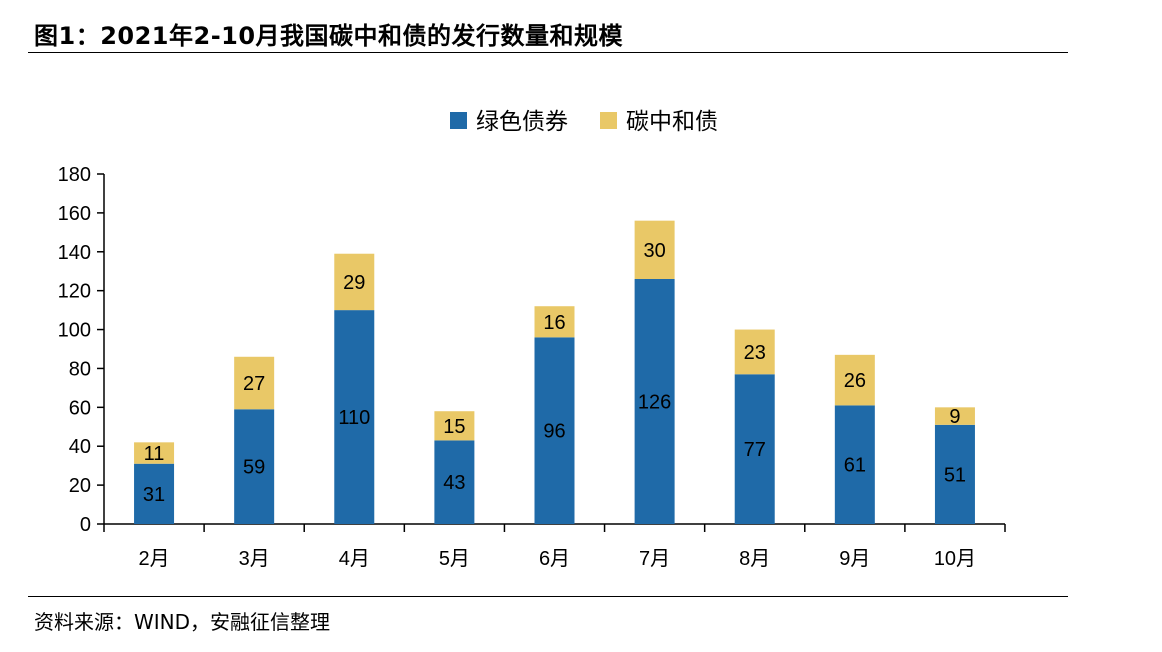 The image size is (1162, 652). Describe the element at coordinates (81, 350) in the screenshot. I see `y-axis: 0 20 40 60 80 100 120 140 160 180` at that location.